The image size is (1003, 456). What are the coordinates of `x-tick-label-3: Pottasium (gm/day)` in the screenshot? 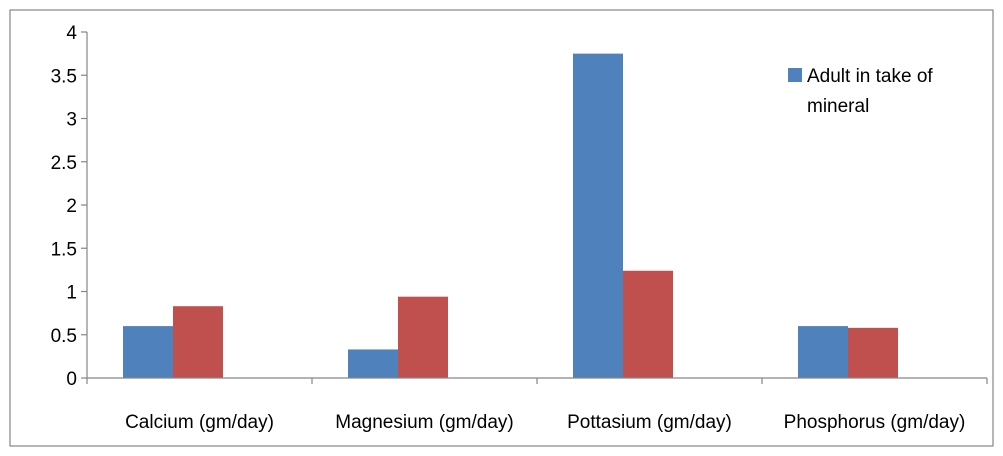 It's located at (649, 422).